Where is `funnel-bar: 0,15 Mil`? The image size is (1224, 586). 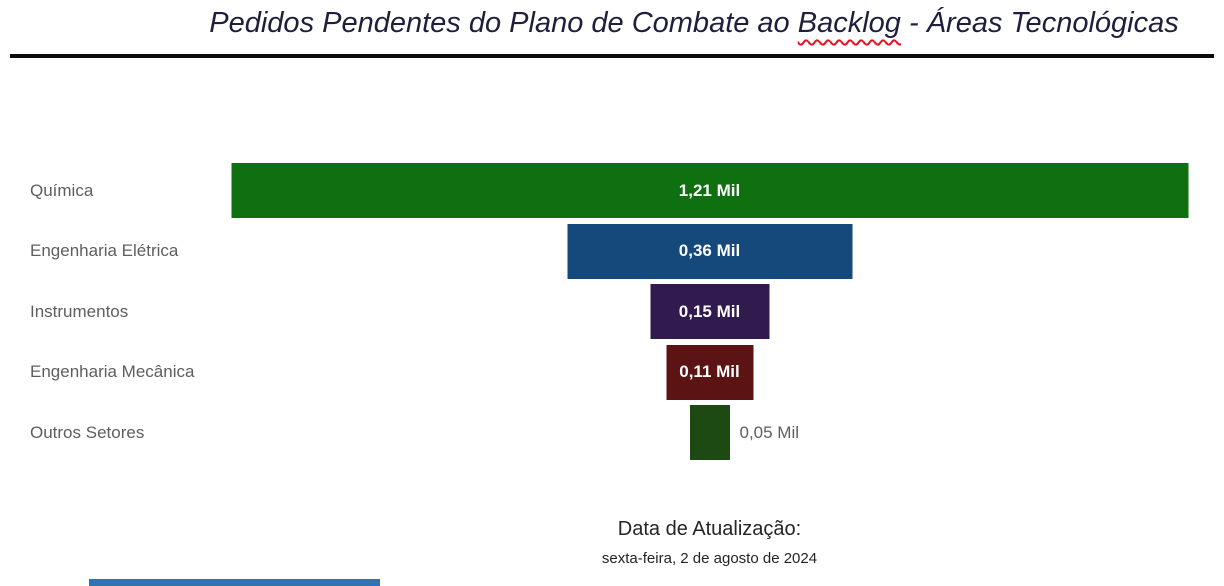
funnel-bar: 0,15 Mil is located at coordinates (709, 311).